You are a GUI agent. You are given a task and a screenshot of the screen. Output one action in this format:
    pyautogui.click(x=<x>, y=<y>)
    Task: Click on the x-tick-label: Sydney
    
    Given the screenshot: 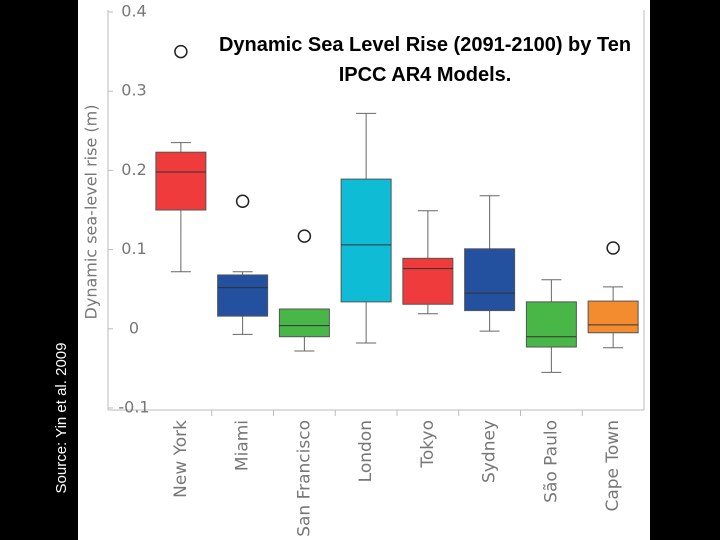 What is the action you would take?
    pyautogui.click(x=490, y=451)
    